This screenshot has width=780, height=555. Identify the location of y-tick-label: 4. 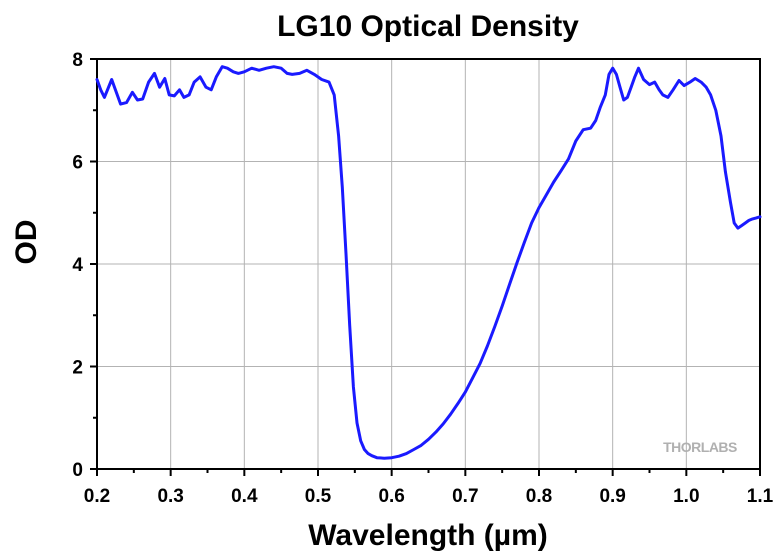
(77, 265).